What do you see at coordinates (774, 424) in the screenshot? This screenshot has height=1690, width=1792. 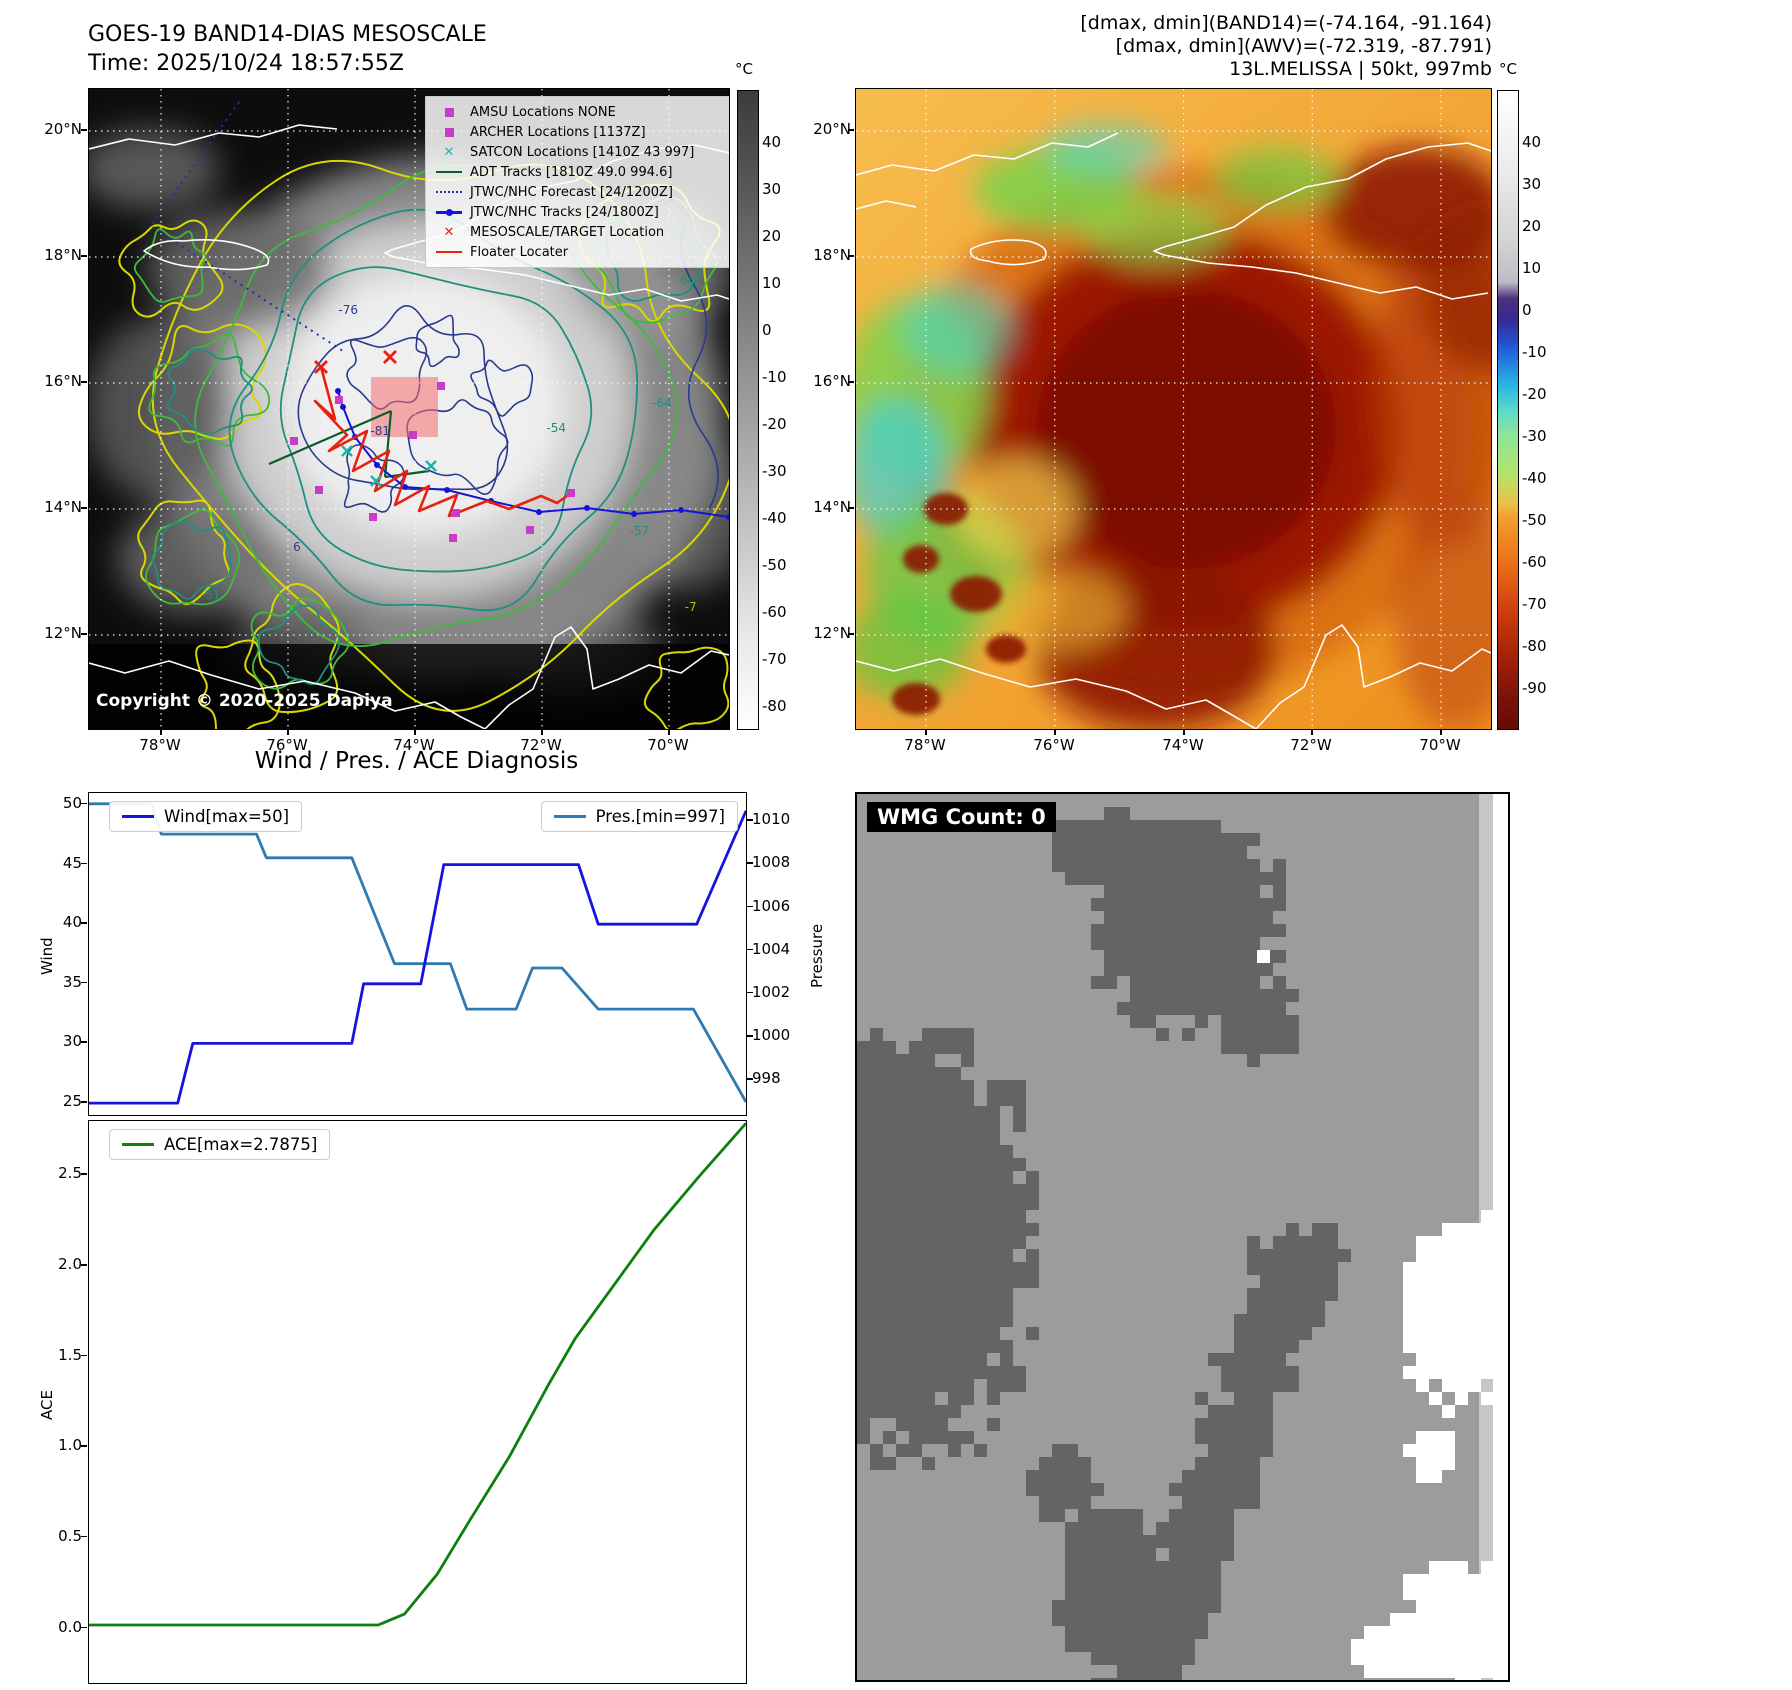 I see `colorbar-tick-label: -20` at bounding box center [774, 424].